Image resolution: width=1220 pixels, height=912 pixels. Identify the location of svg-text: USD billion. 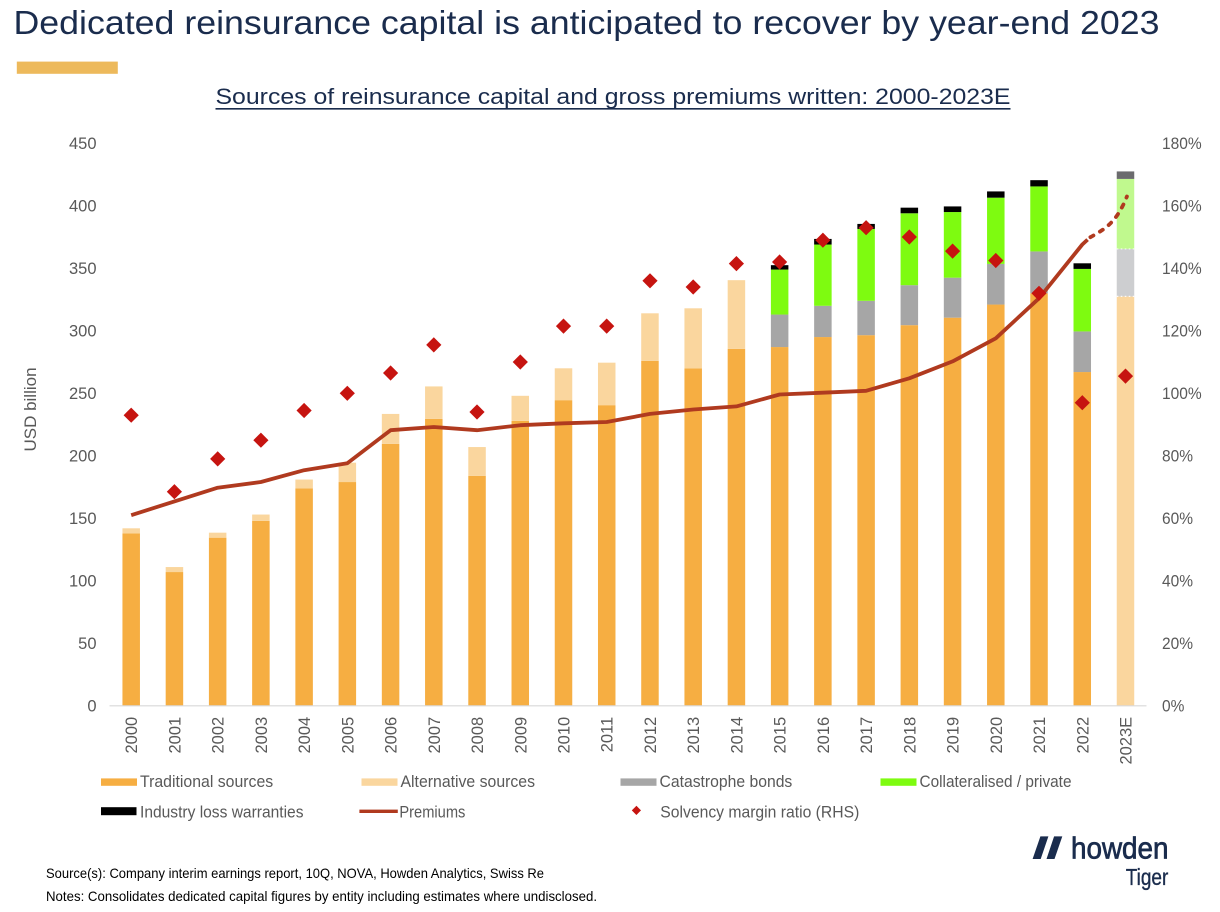
(30, 409).